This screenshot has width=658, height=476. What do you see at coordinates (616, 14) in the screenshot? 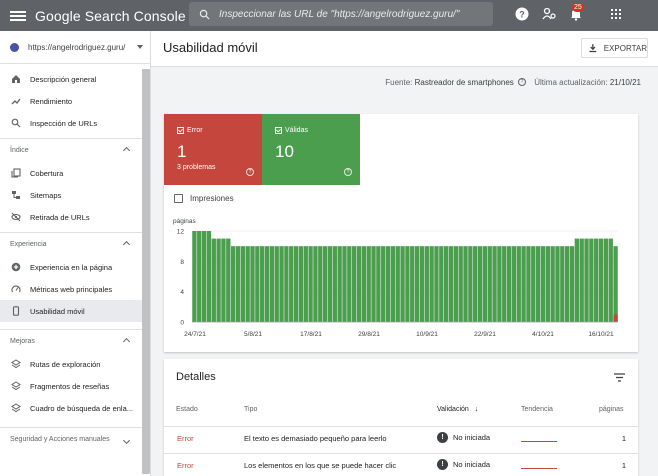
I see `apps-icon` at bounding box center [616, 14].